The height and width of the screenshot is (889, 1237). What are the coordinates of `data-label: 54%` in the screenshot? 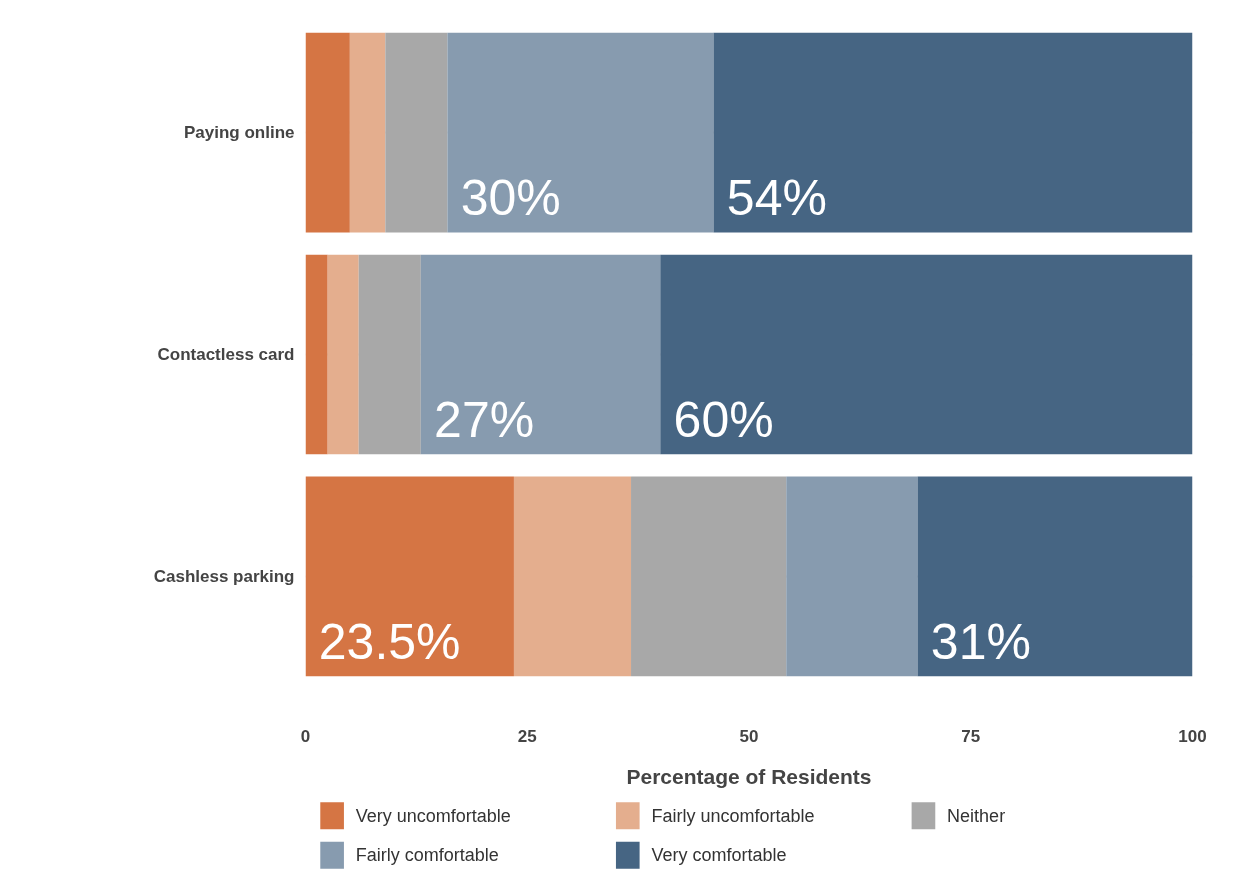 It's located at (776, 197).